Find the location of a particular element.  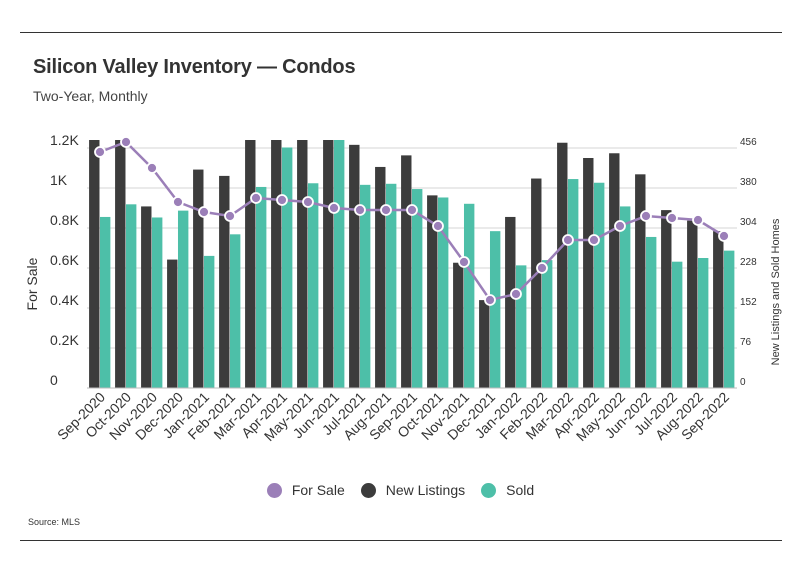

y2-tick-label-6: 456 is located at coordinates (748, 142).